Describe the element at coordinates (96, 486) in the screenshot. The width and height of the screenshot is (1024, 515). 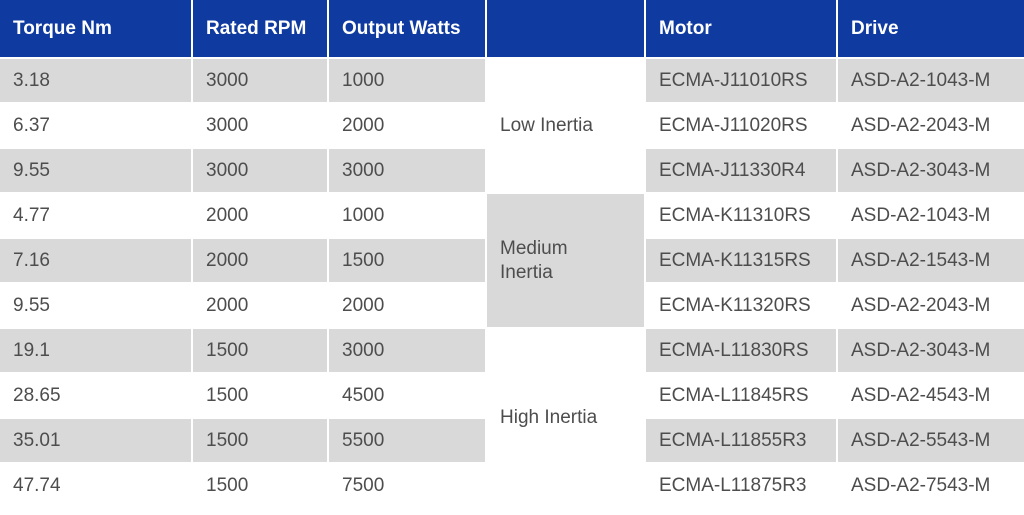
I see `torque-cell: 47.74` at that location.